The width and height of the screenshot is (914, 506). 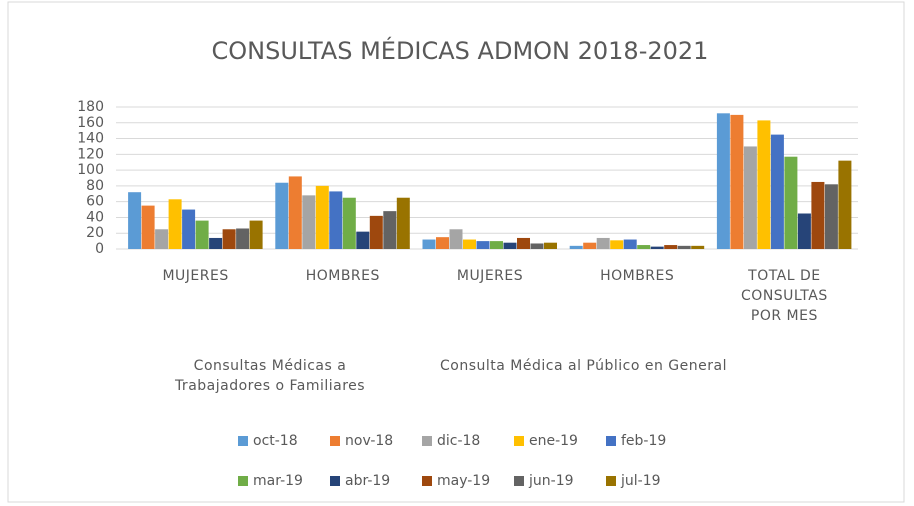 I want to click on y-tick-label: 0, so click(x=99, y=249).